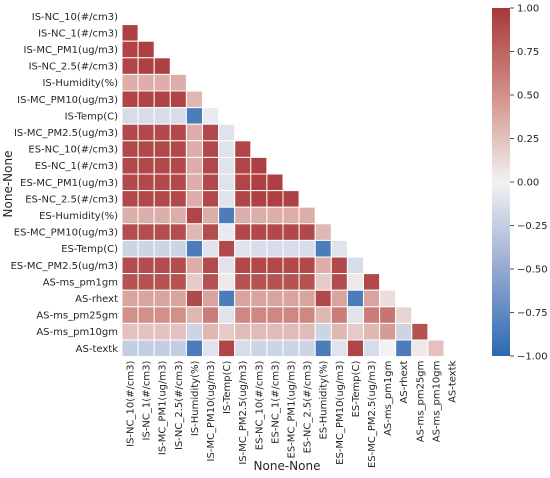 This screenshot has width=550, height=478. I want to click on y-tick-label: ES-MC_PM2.5(ug/m3), so click(65, 266).